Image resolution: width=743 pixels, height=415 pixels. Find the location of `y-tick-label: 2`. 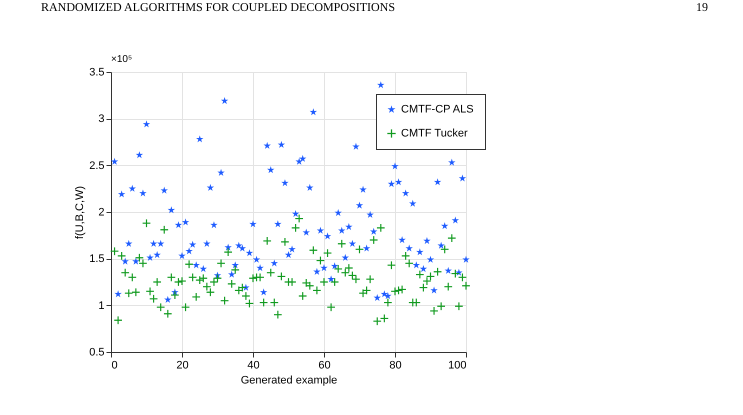

y-tick-label: 2 is located at coordinates (101, 212).